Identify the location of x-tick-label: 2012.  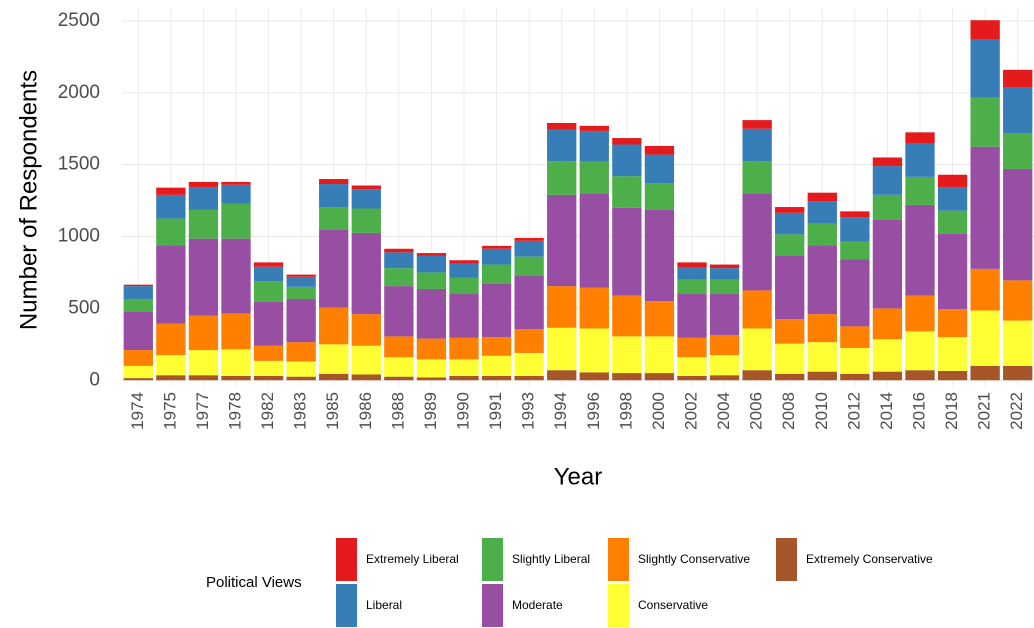
(853, 411).